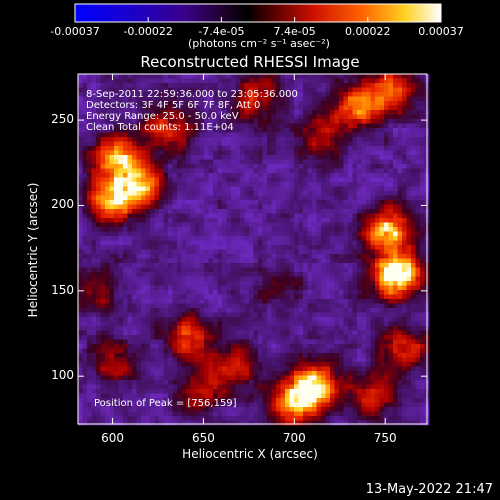 The width and height of the screenshot is (500, 500). I want to click on colorbar-unit-label: (photons cm⁻² s⁻¹ asec⁻²), so click(259, 43).